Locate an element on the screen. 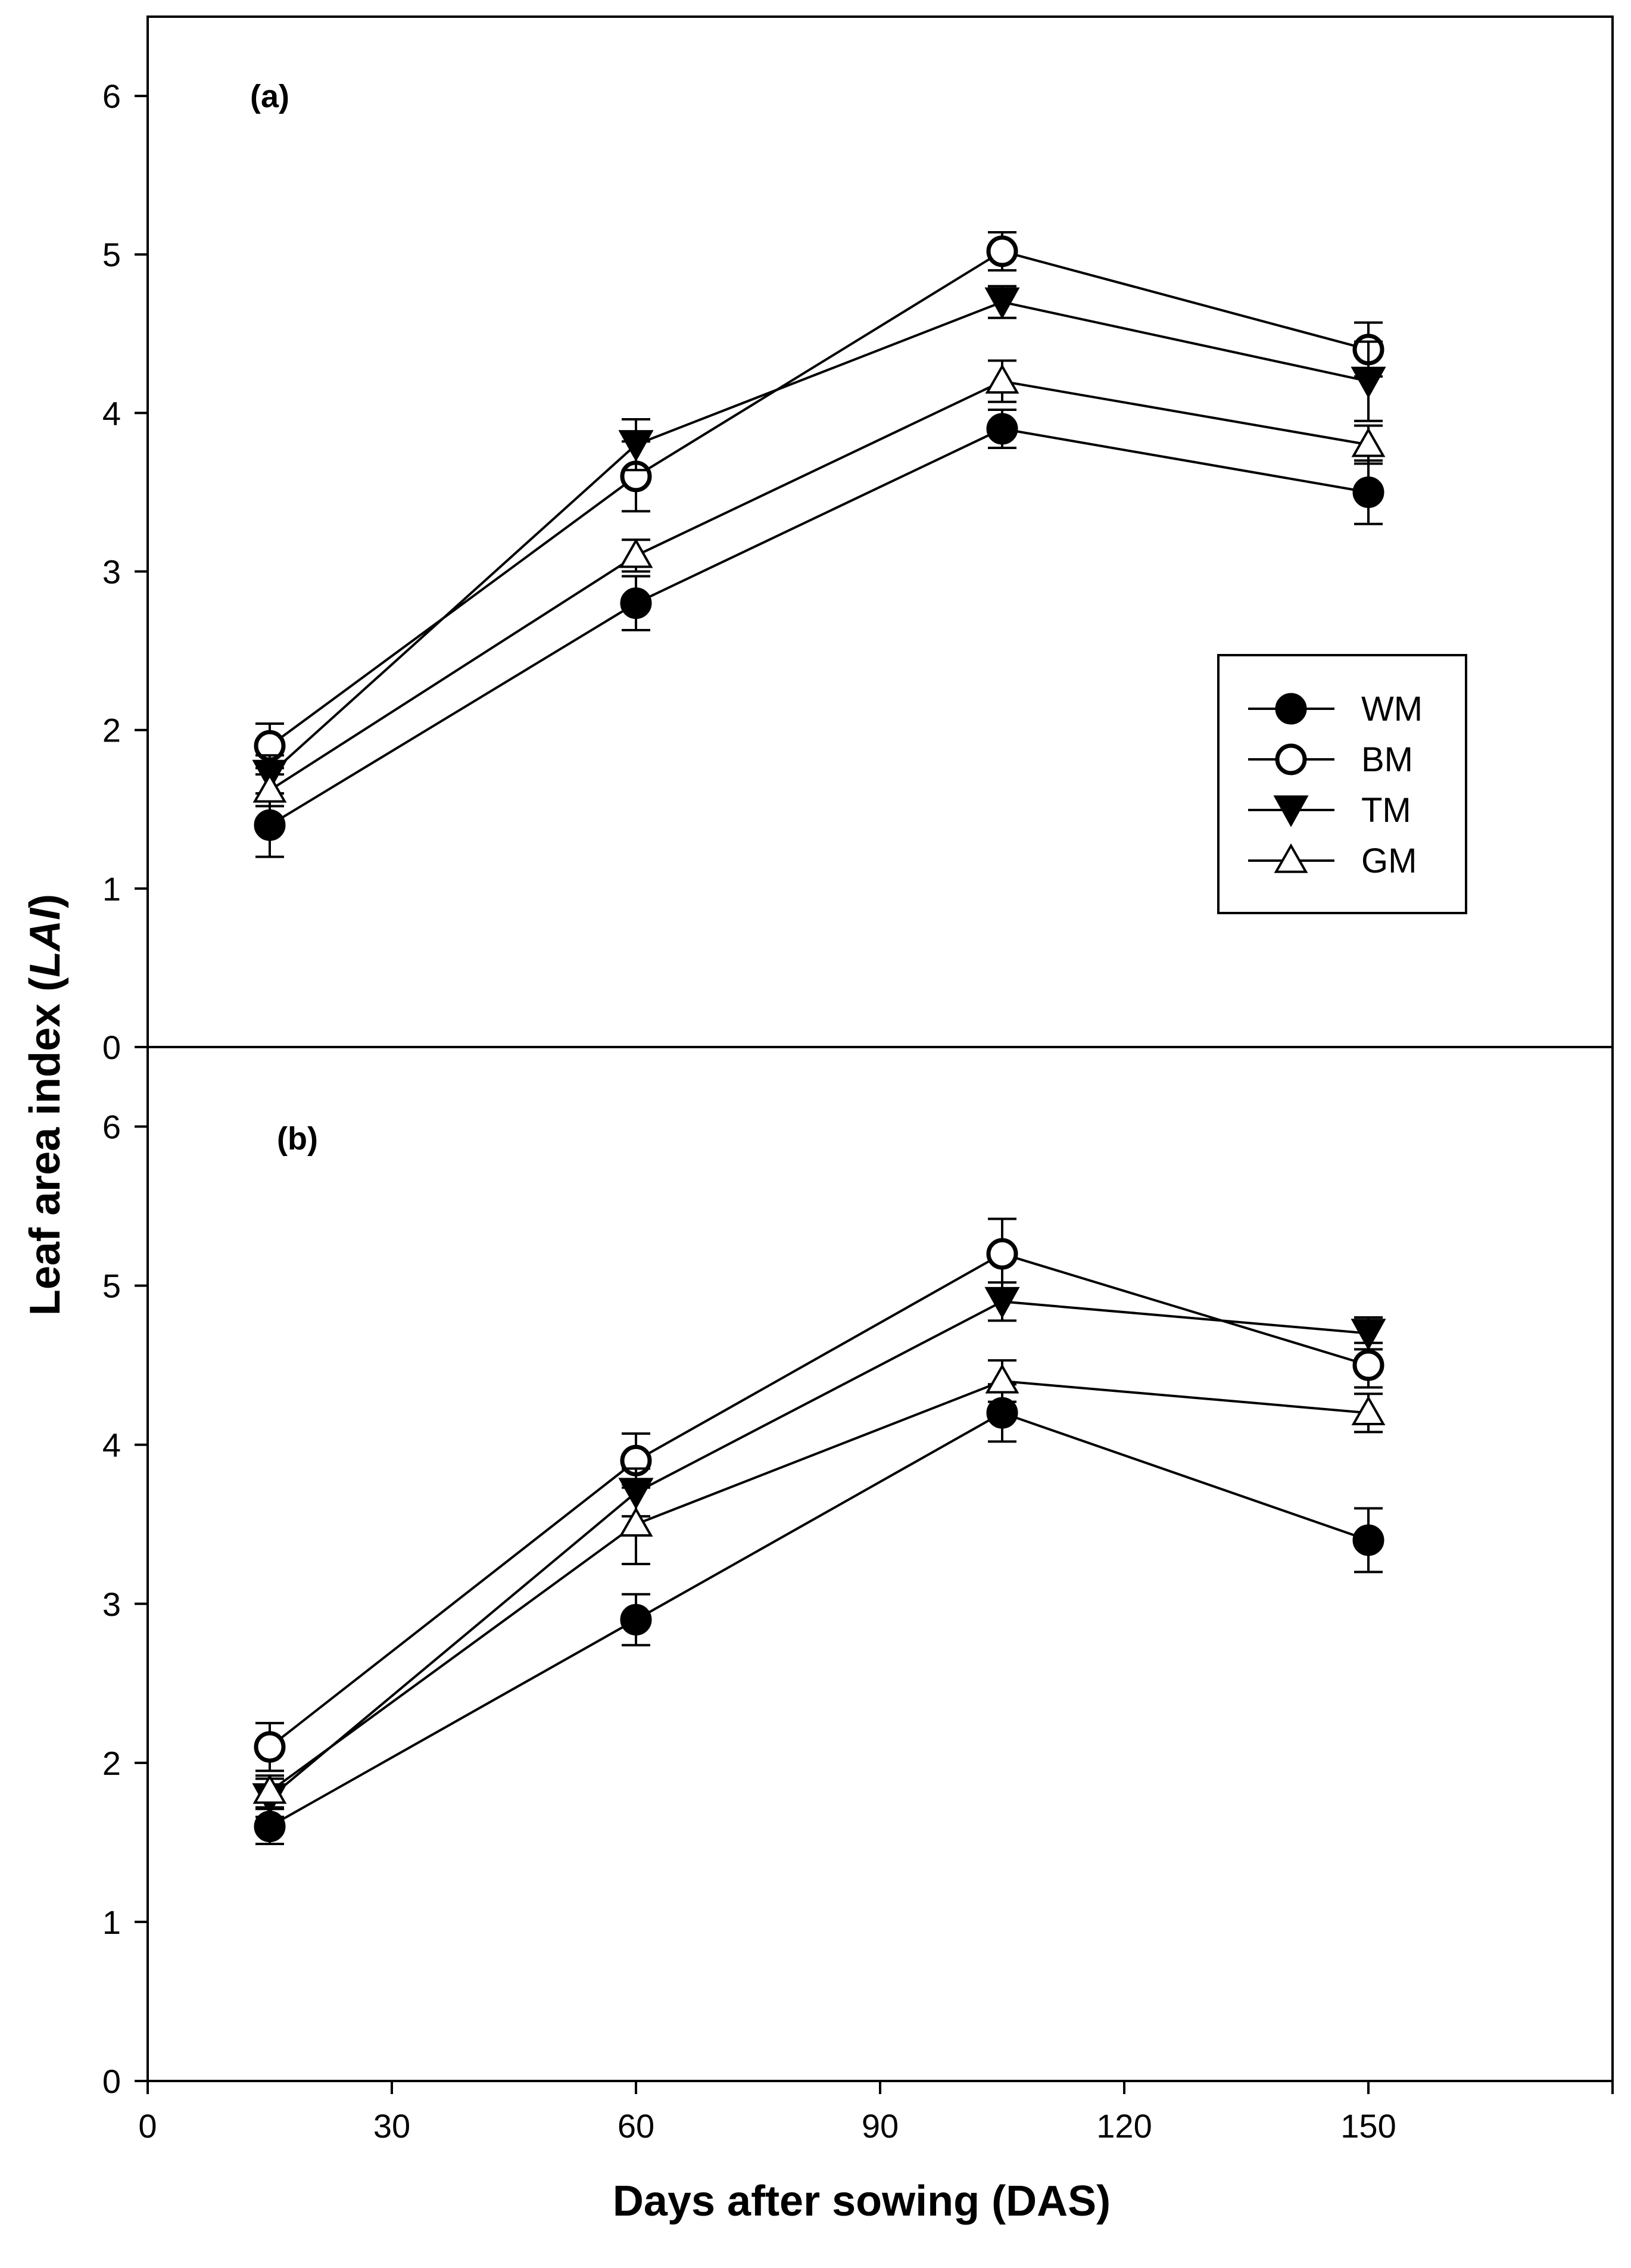 The width and height of the screenshot is (1631, 2268). legend-label-tm: TM is located at coordinates (1386, 810).